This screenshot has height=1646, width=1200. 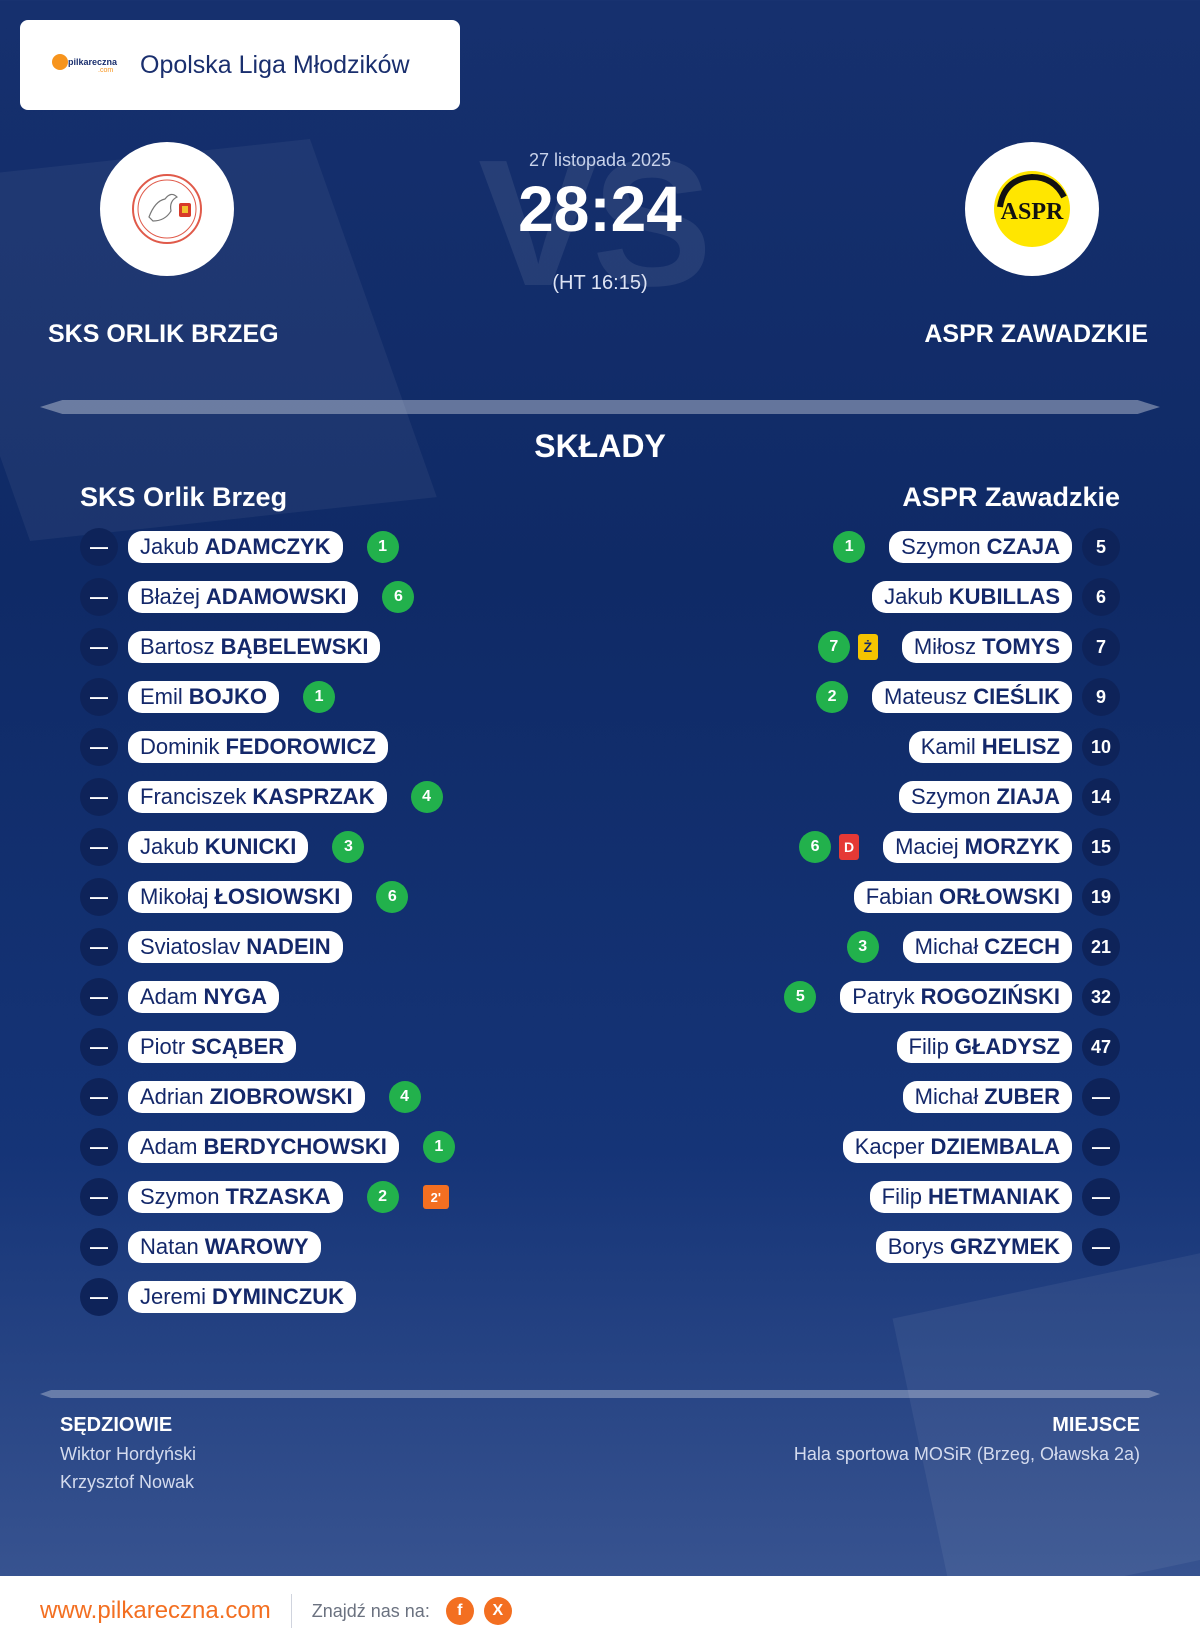 I want to click on player-row: — Jakub ADAMCZYK 1, so click(x=267, y=547).